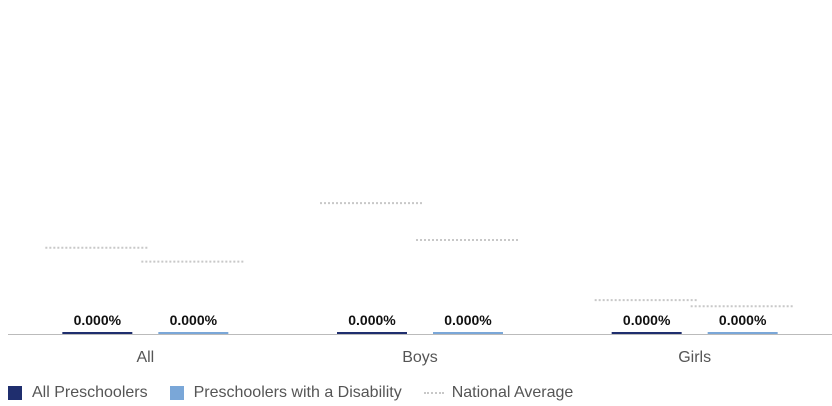 The height and width of the screenshot is (406, 832). Describe the element at coordinates (694, 357) in the screenshot. I see `x-tick-label-girls: Girls` at that location.